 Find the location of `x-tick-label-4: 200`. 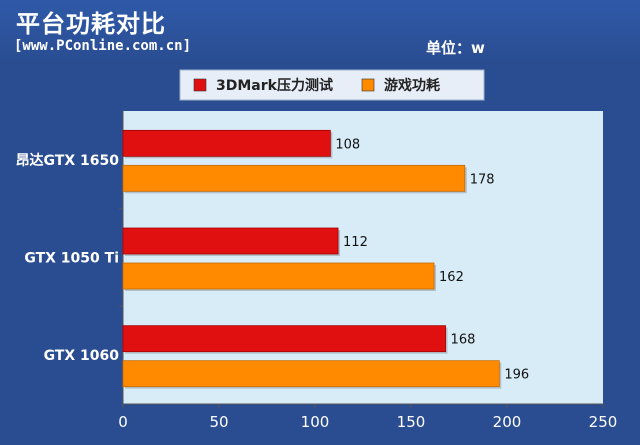

x-tick-label-4: 200 is located at coordinates (507, 422).